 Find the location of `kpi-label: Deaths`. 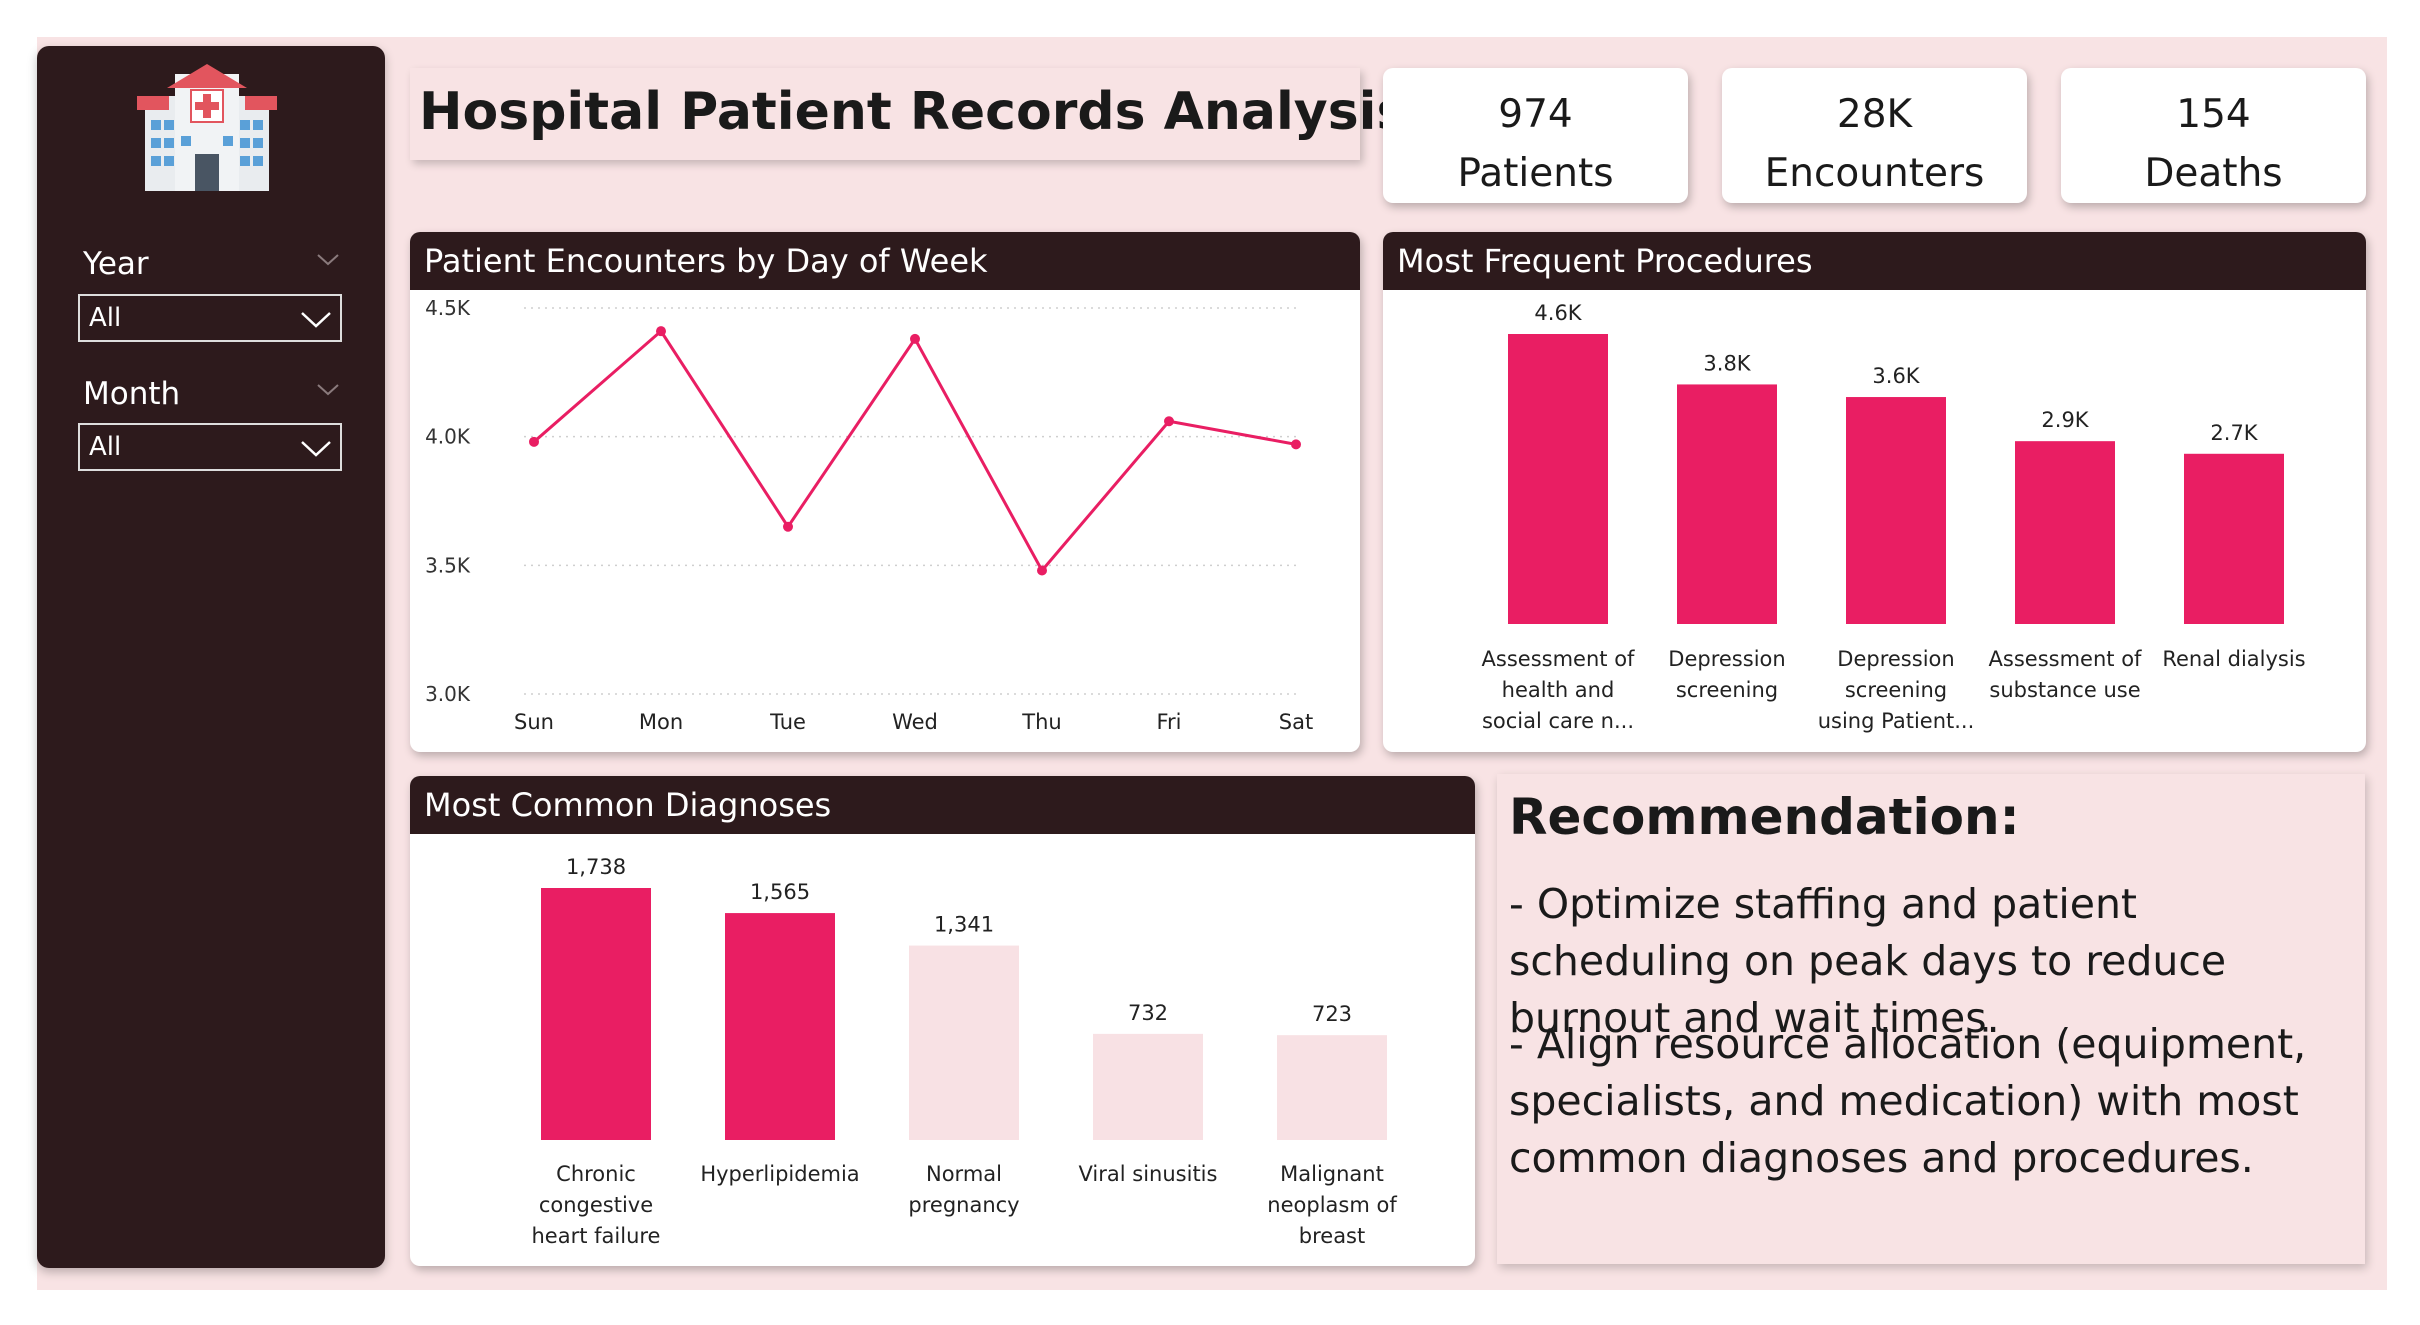

kpi-label: Deaths is located at coordinates (2213, 173).